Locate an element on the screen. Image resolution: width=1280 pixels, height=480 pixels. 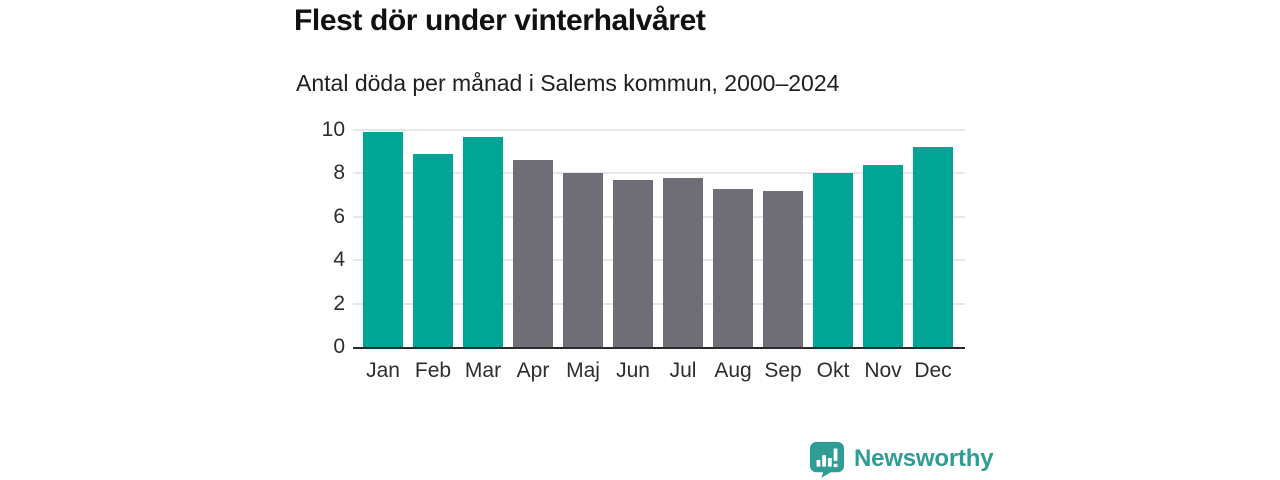
y-tick-4: 4 is located at coordinates (339, 260).